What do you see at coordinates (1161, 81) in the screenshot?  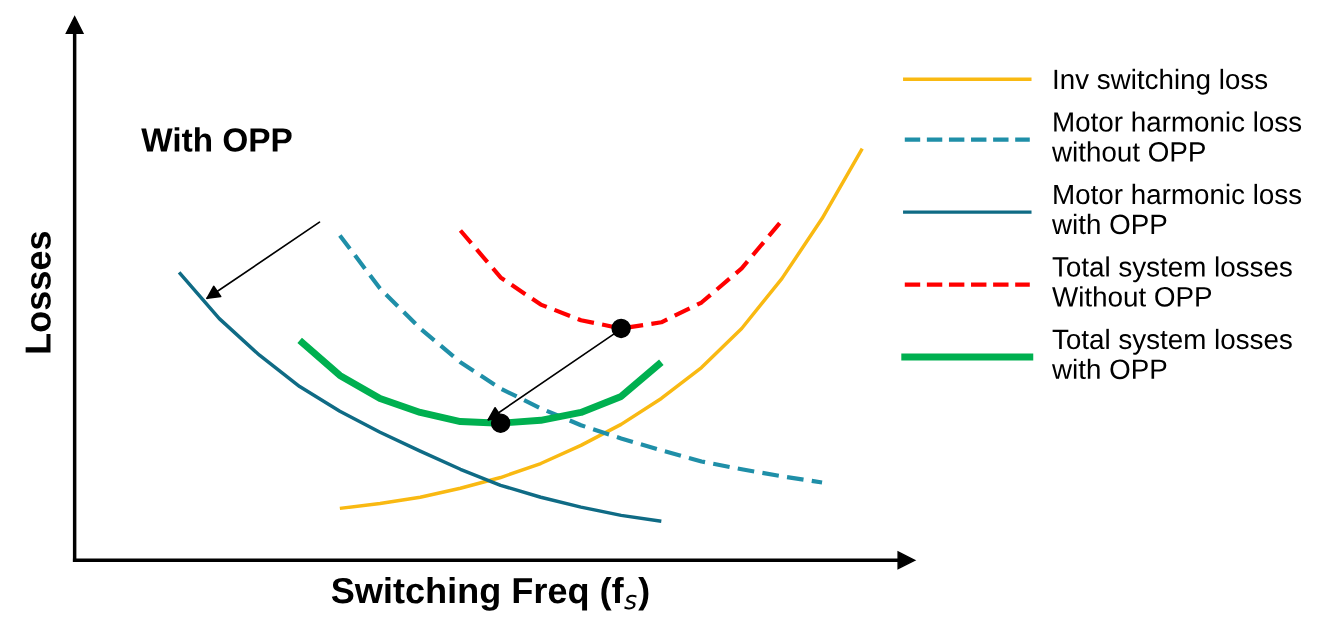 I see `legend-label: Inv switching loss` at bounding box center [1161, 81].